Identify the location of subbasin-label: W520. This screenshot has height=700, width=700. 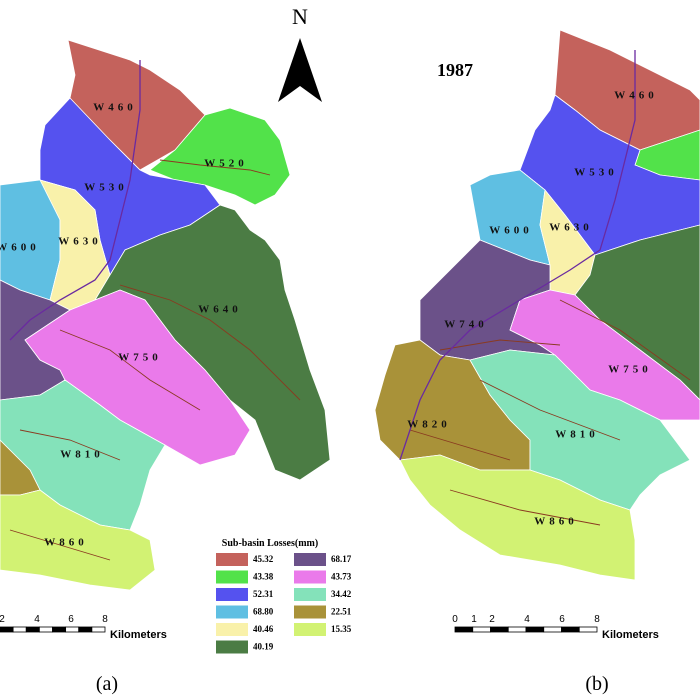
(226, 164).